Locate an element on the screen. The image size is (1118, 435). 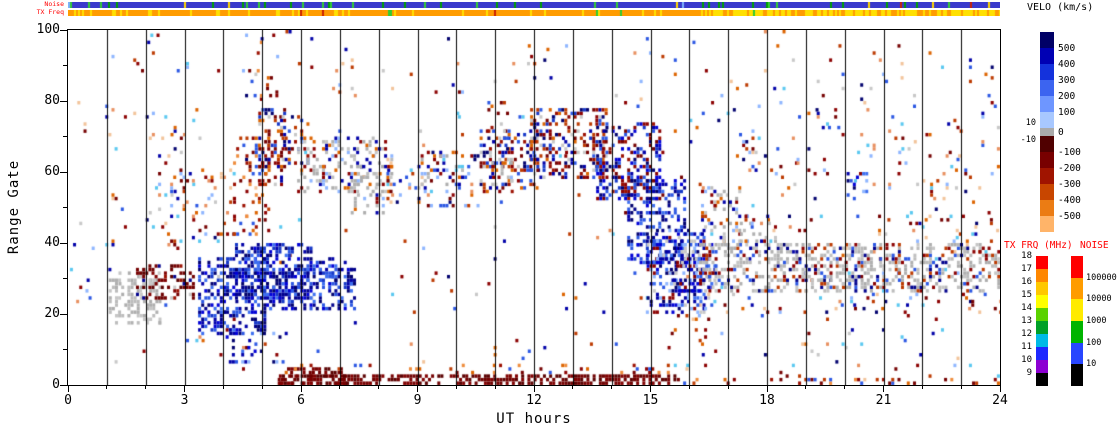
velo-tick-label: -400 is located at coordinates (1069, 200).